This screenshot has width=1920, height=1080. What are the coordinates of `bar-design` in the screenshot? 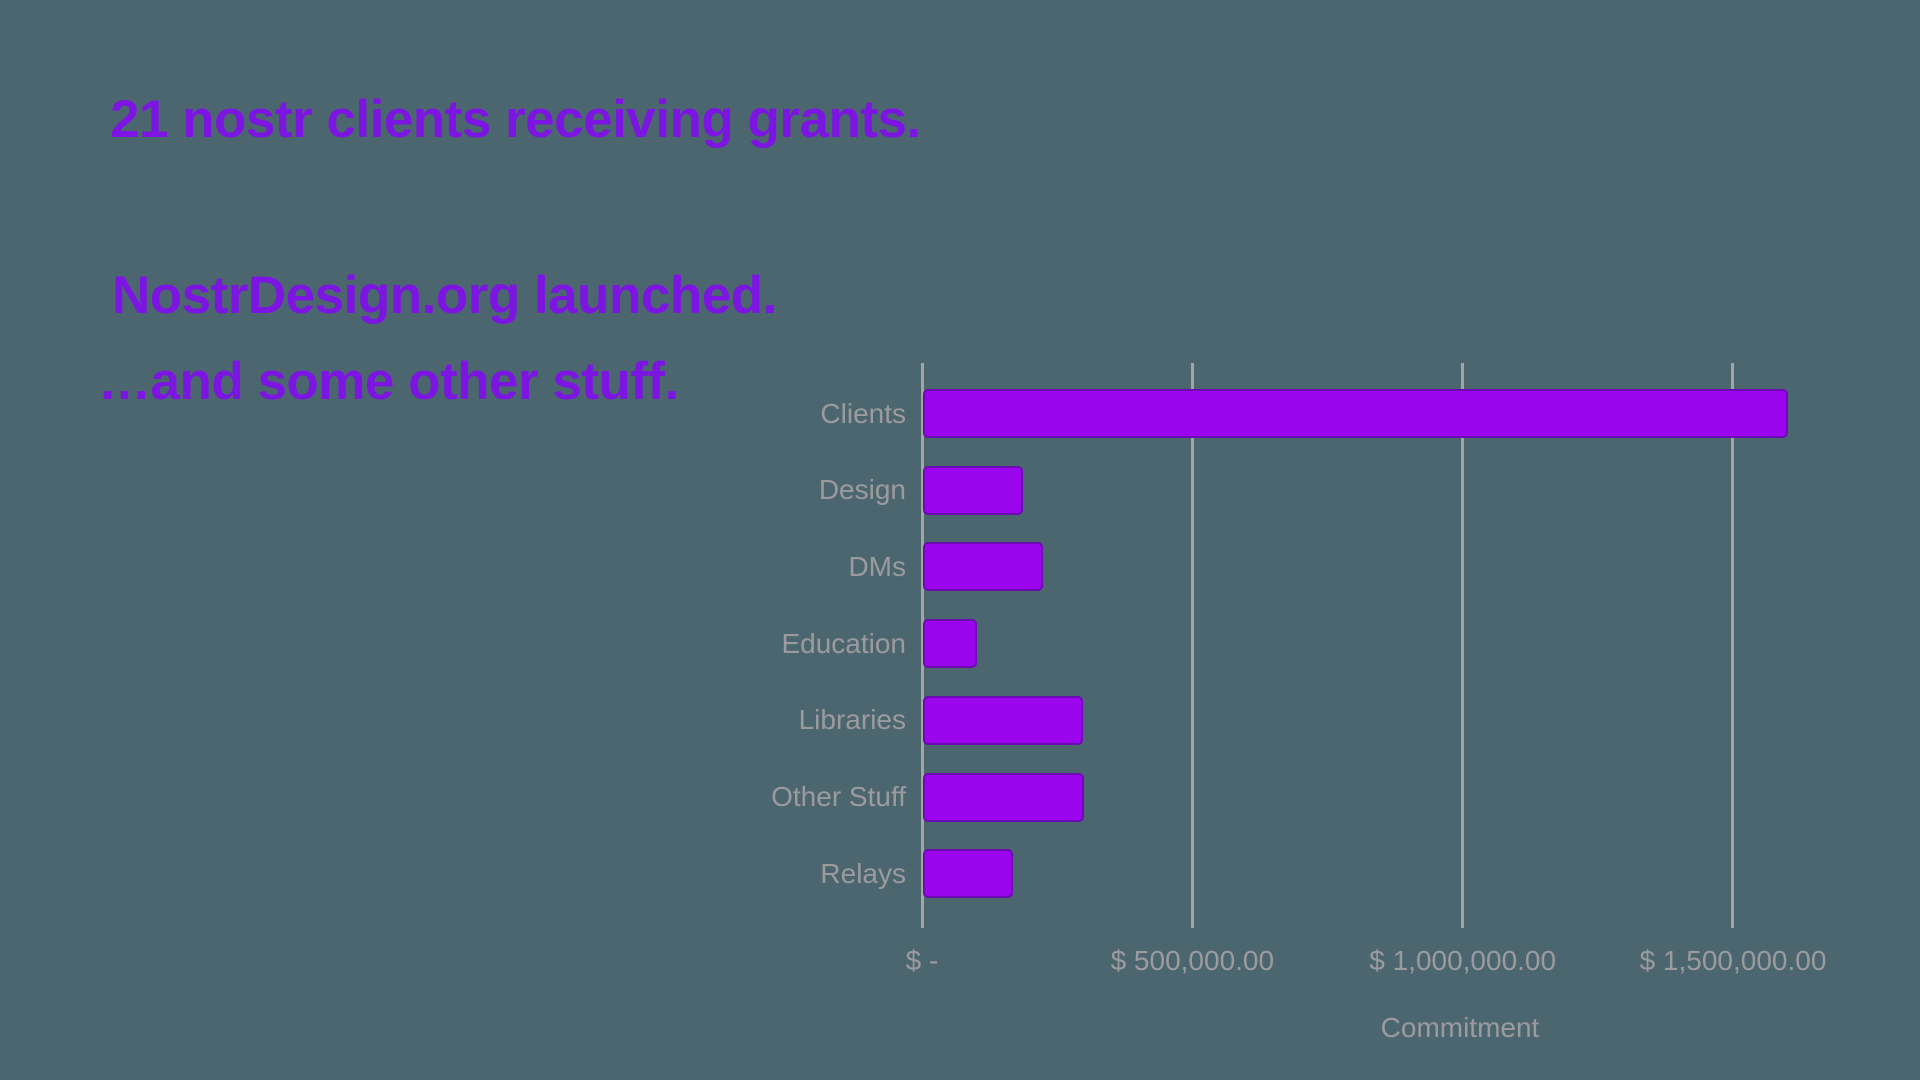 It's located at (973, 490).